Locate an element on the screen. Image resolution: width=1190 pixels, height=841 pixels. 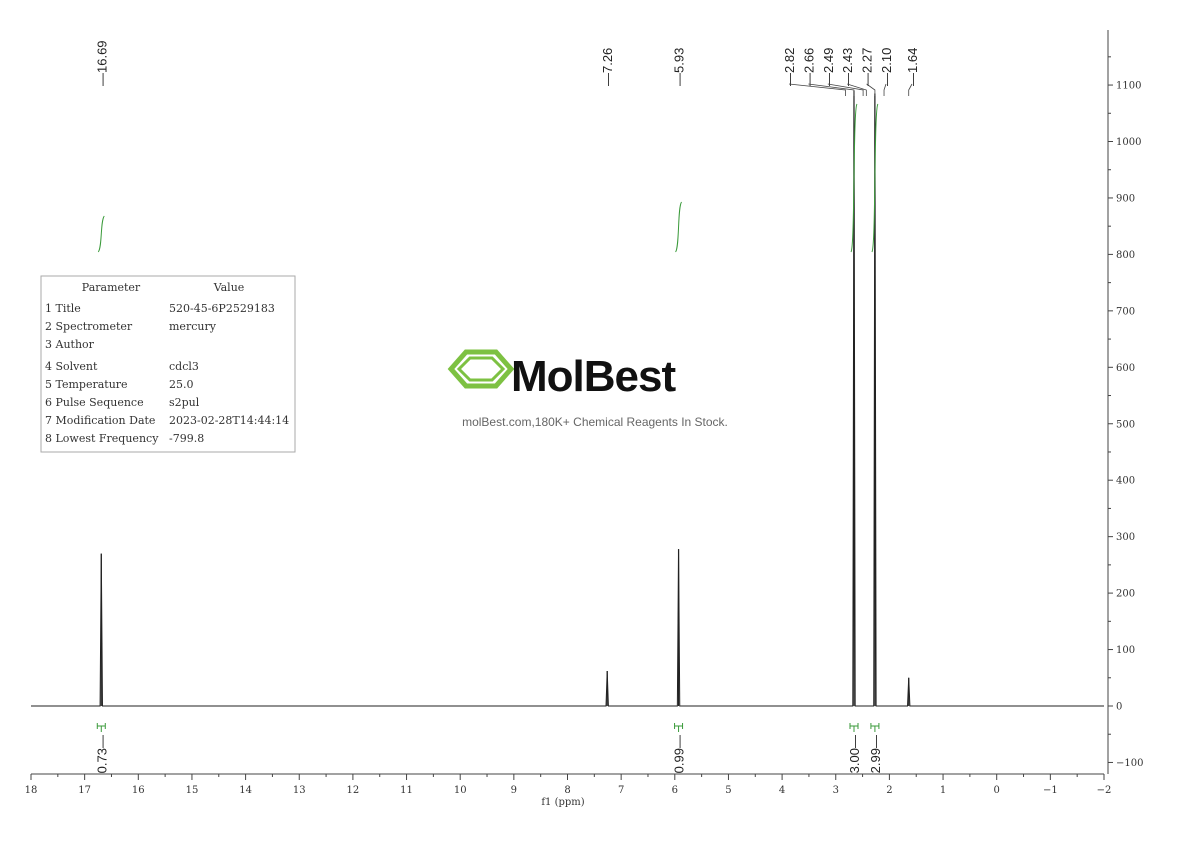
peak-label: —2.10 is located at coordinates (886, 67).